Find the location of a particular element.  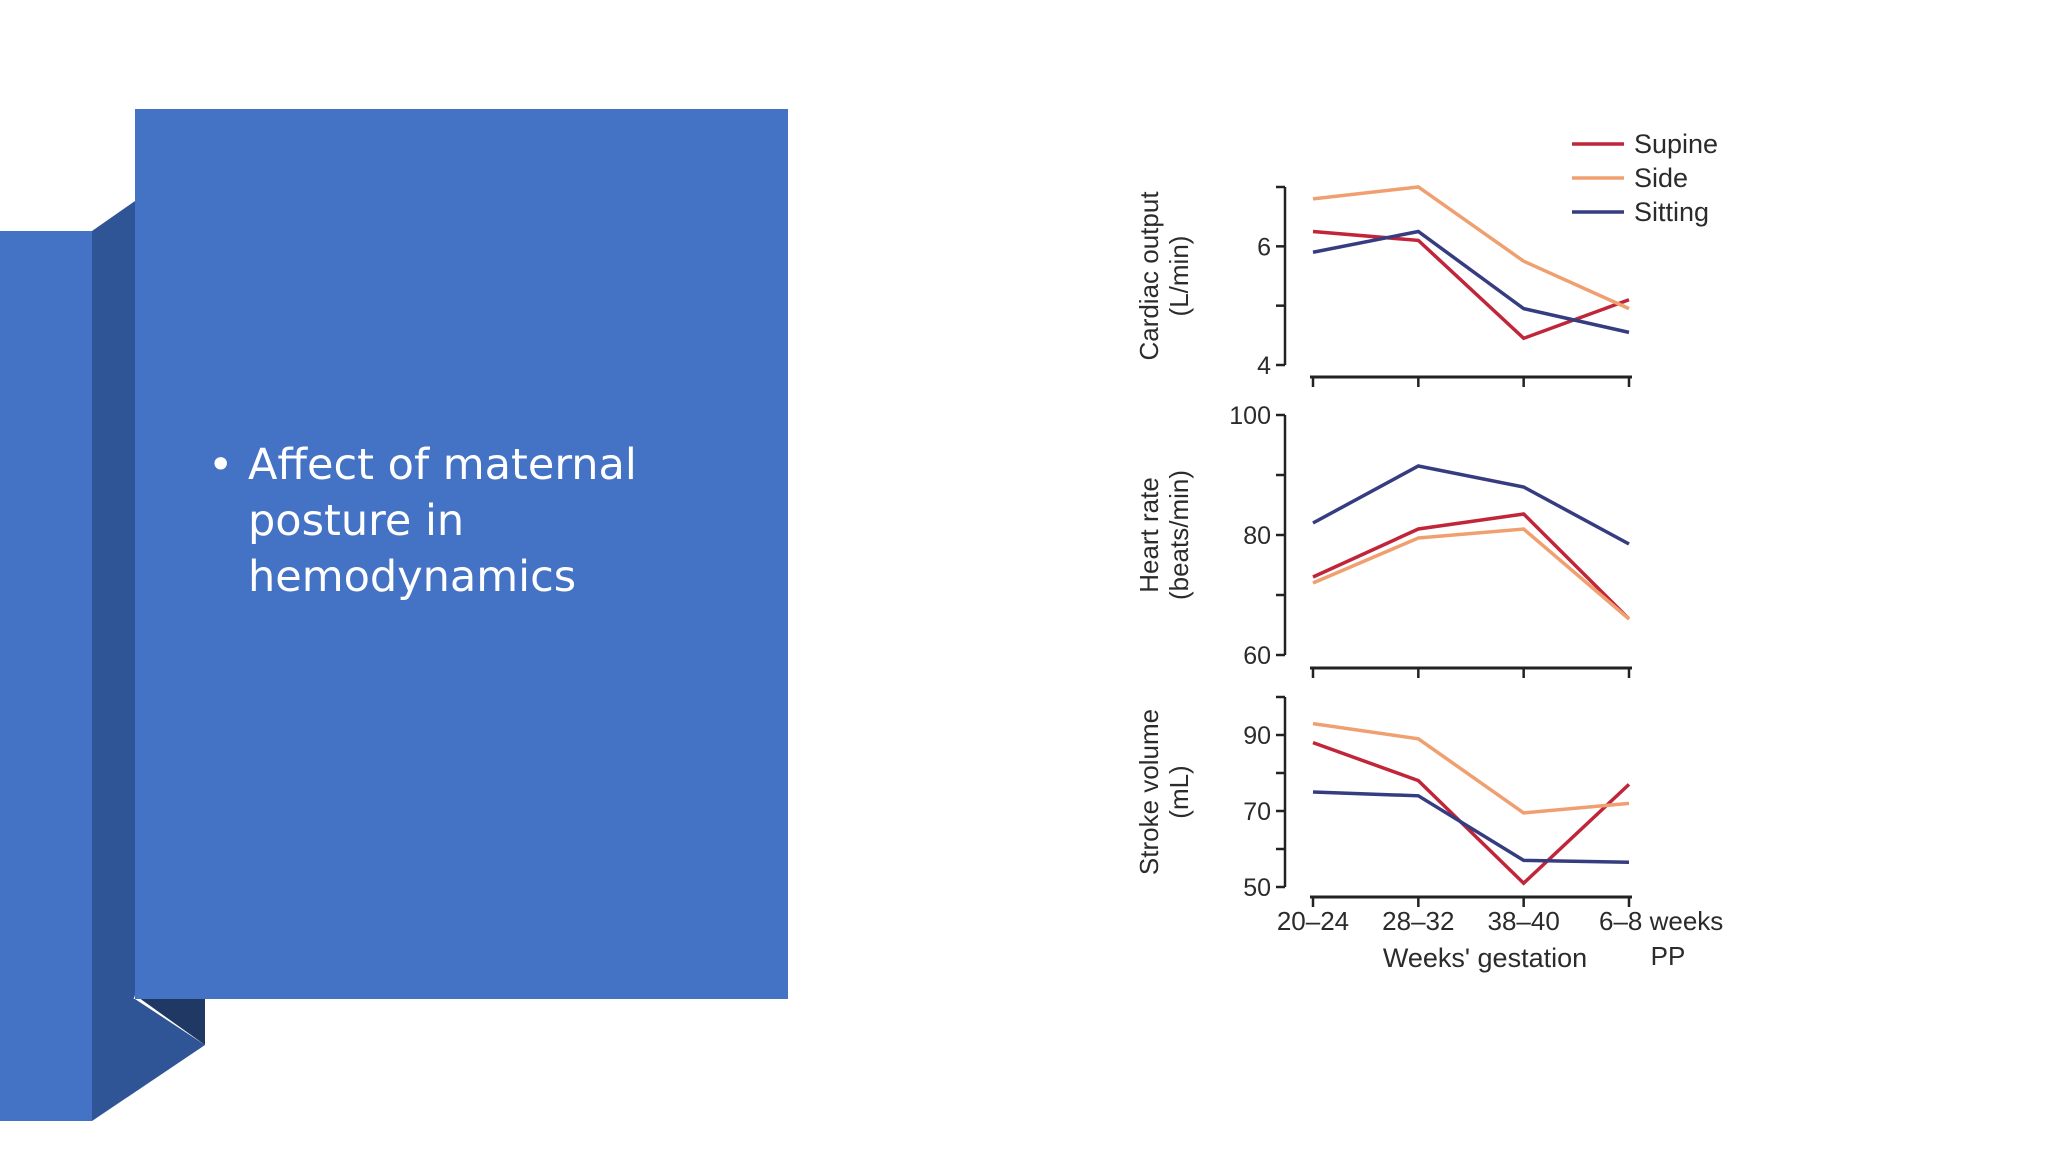

legend-label: Side is located at coordinates (1661, 178).